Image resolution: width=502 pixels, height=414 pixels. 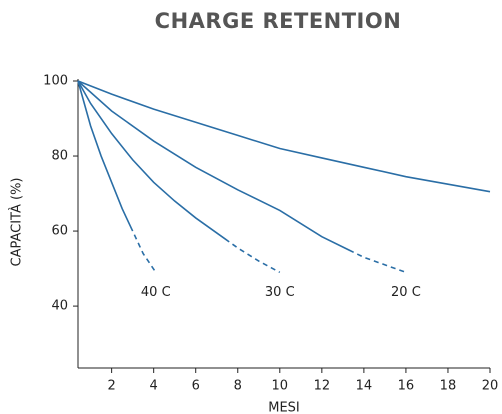 What do you see at coordinates (284, 407) in the screenshot?
I see `x-axis-label: MESI` at bounding box center [284, 407].